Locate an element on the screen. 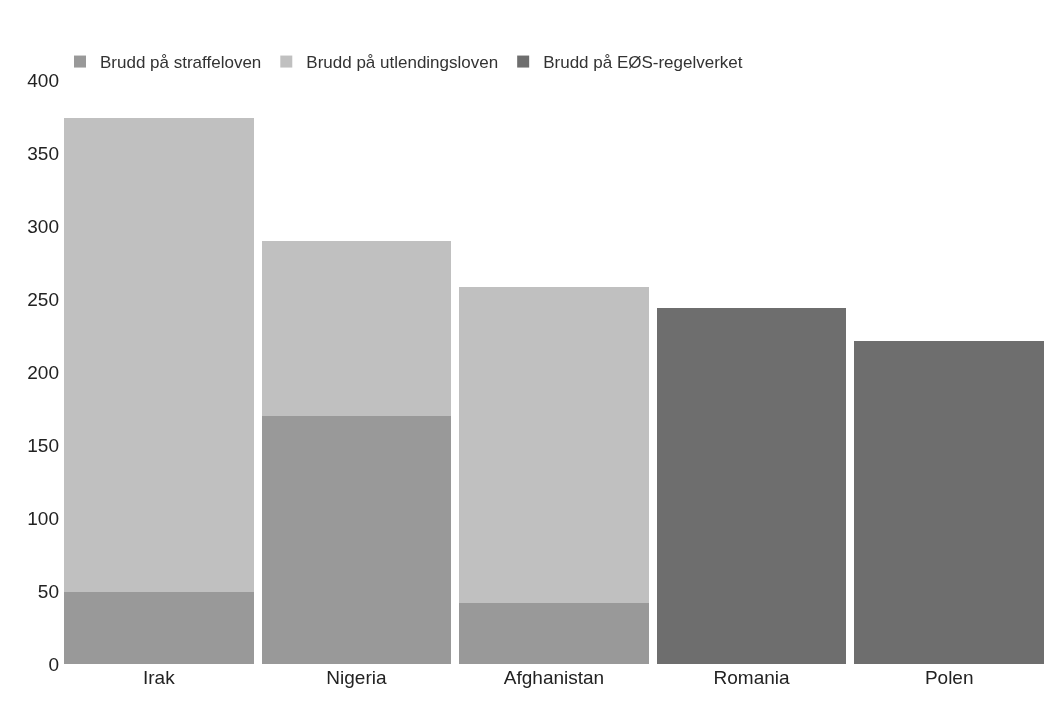 This screenshot has height=704, width=1053. x-tick-label: Romania is located at coordinates (752, 677).